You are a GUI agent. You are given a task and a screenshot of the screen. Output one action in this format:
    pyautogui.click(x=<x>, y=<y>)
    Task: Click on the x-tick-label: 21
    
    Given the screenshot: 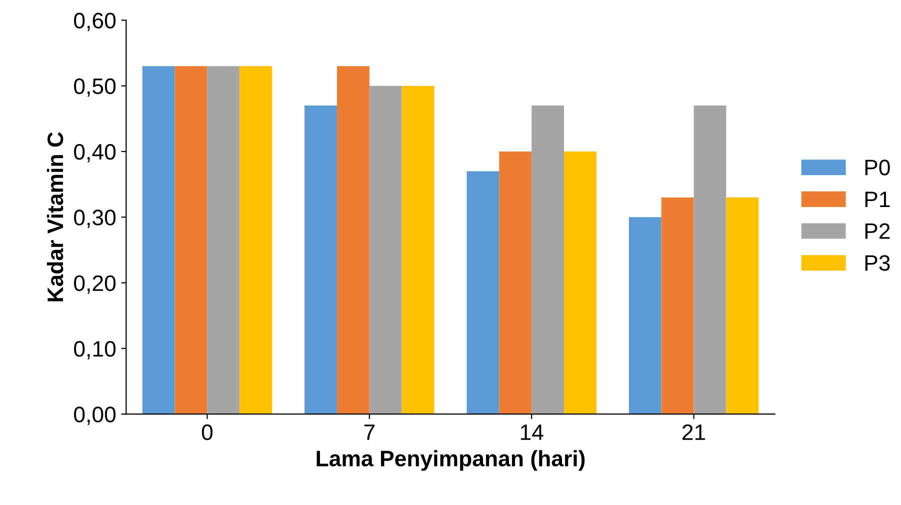 What is the action you would take?
    pyautogui.click(x=694, y=432)
    